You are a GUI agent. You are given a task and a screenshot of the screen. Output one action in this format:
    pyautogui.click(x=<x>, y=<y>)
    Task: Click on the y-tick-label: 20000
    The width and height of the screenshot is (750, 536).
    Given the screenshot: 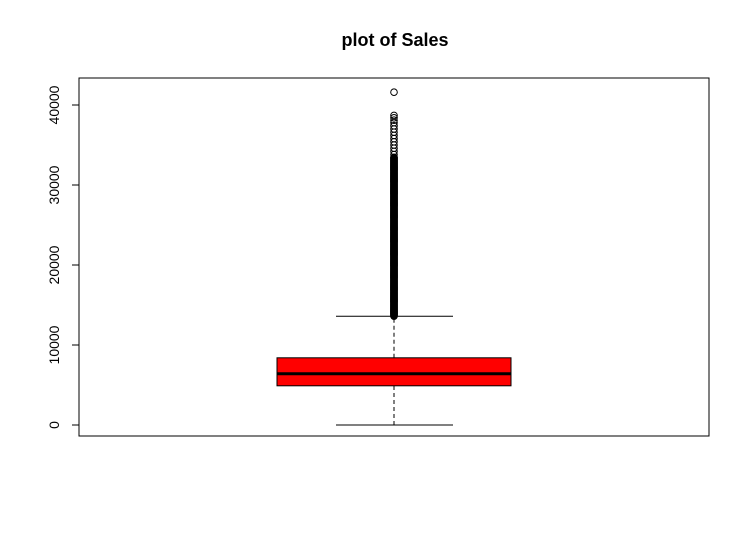 What is the action you would take?
    pyautogui.click(x=54, y=264)
    